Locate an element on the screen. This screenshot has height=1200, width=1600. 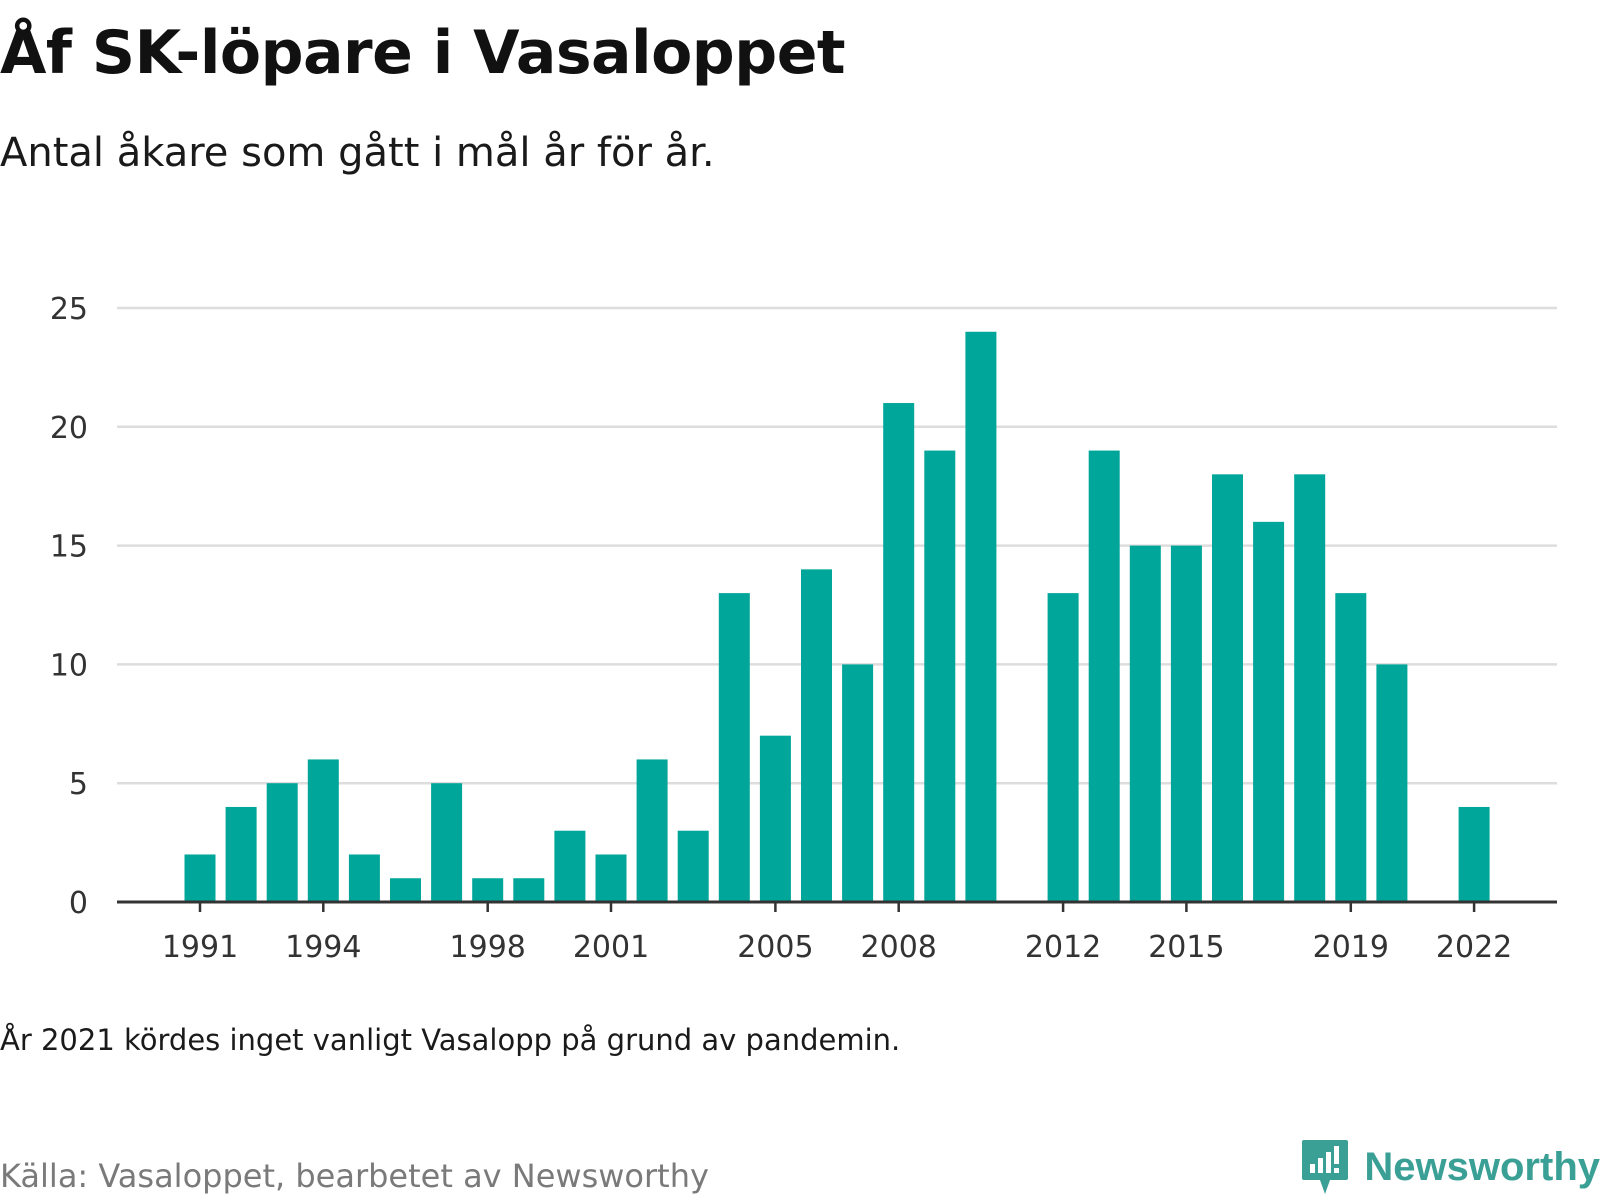
bar-2006 is located at coordinates (816, 735).